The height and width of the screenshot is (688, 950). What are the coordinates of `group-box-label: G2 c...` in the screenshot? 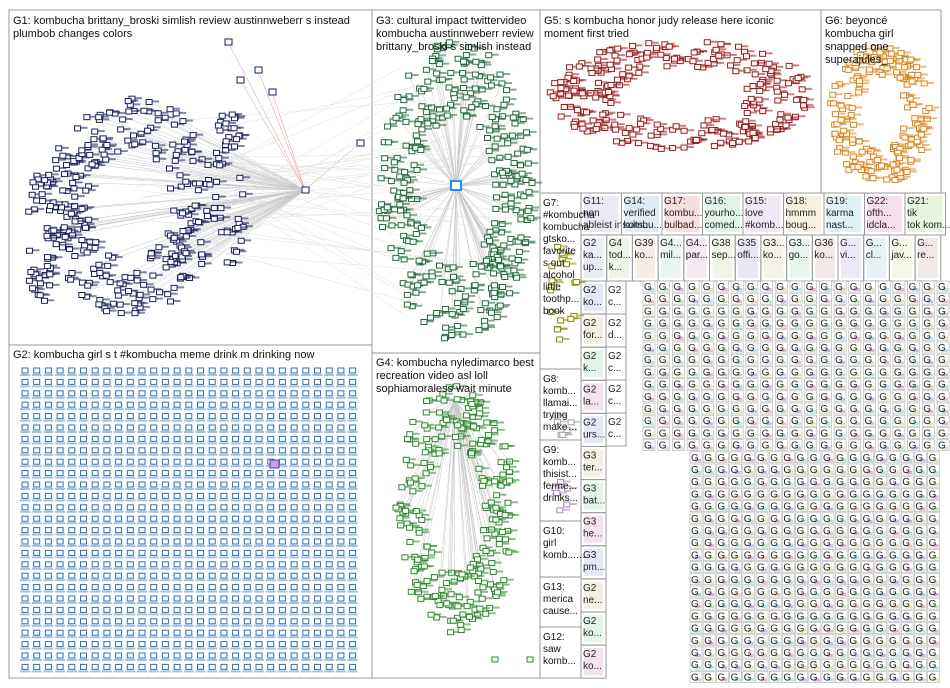 It's located at (615, 362).